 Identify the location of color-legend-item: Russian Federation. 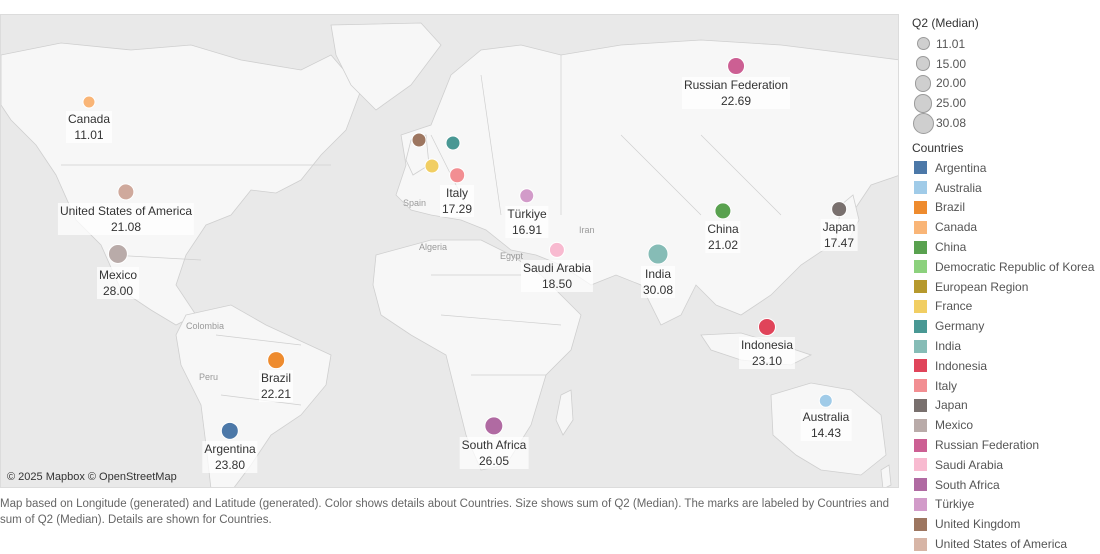
(1006, 445).